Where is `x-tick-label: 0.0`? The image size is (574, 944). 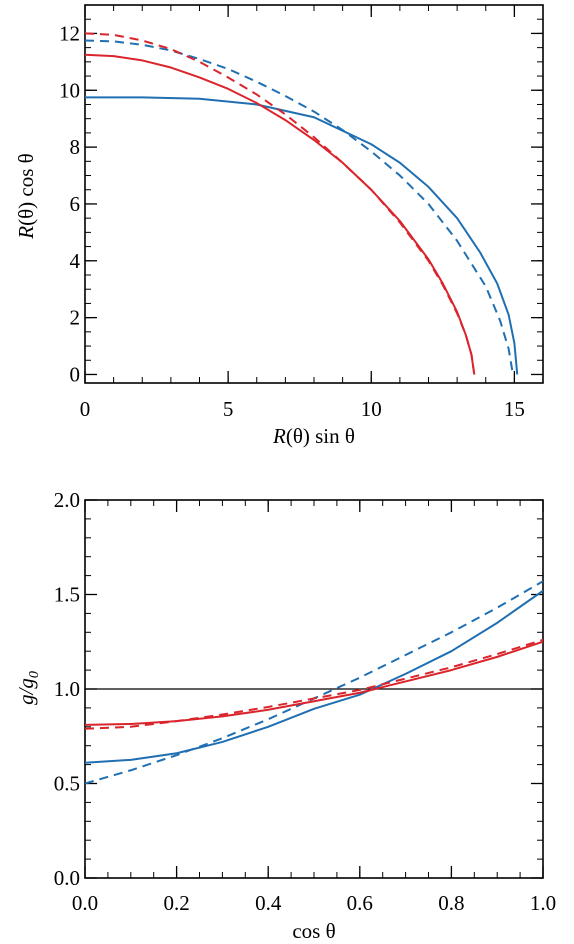 x-tick-label: 0.0 is located at coordinates (85, 903).